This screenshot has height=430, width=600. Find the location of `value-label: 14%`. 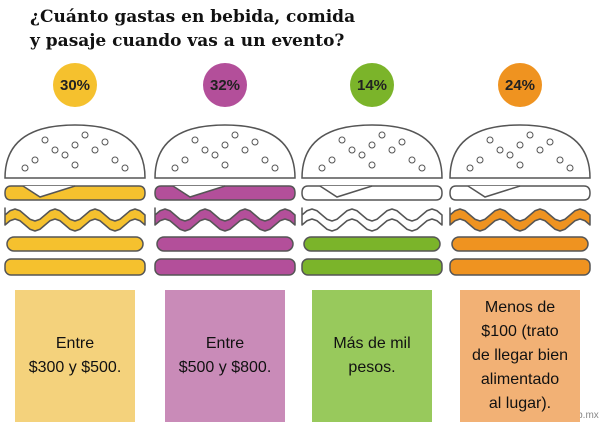

value-label: 14% is located at coordinates (372, 85).